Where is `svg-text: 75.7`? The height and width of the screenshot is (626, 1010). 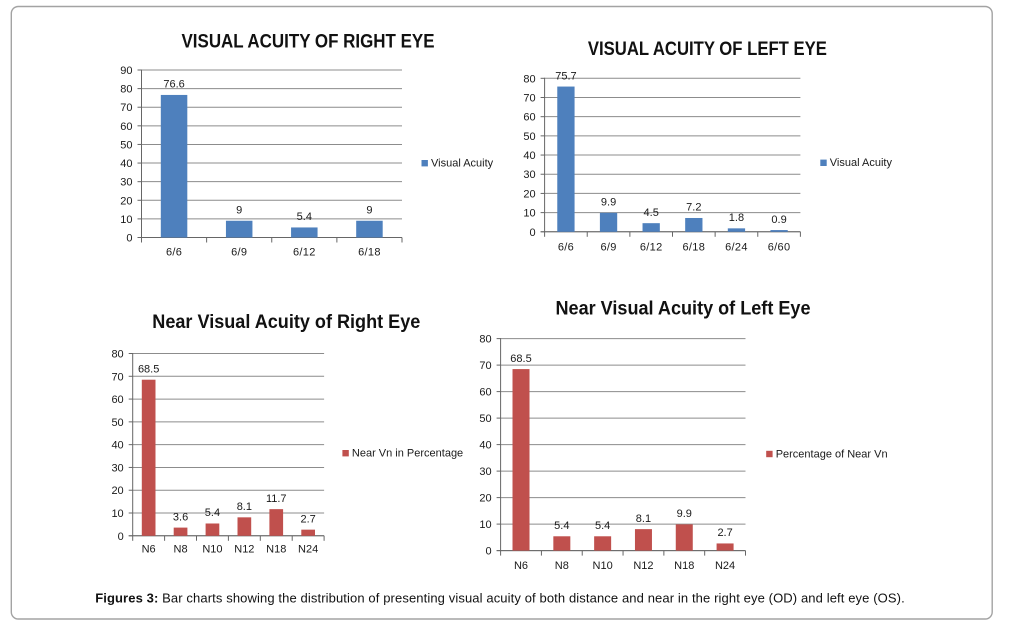
svg-text: 75.7 is located at coordinates (565, 76).